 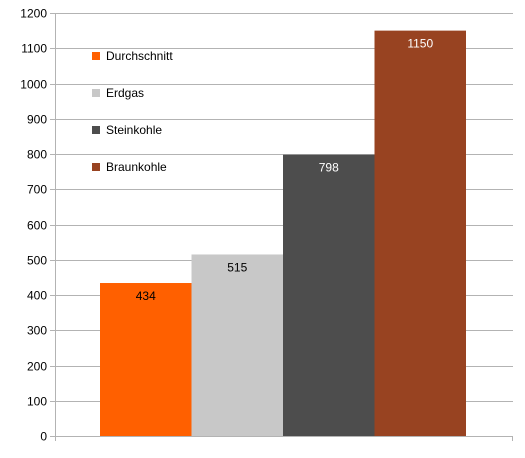 I want to click on legend: Durchschnitt Erdgas Steinkohle Braunkohle, so click(x=132, y=111).